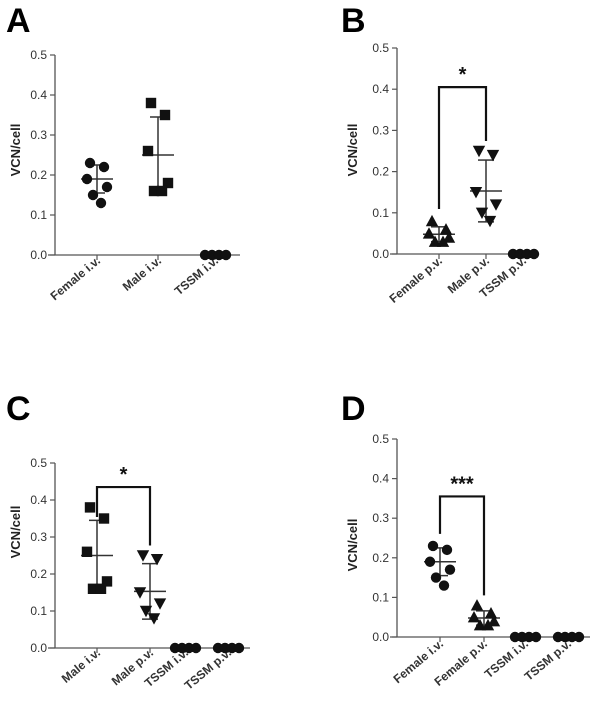 Image resolution: width=600 pixels, height=718 pixels. What do you see at coordinates (196, 276) in the screenshot?
I see `category-label: TSSM i.v.` at bounding box center [196, 276].